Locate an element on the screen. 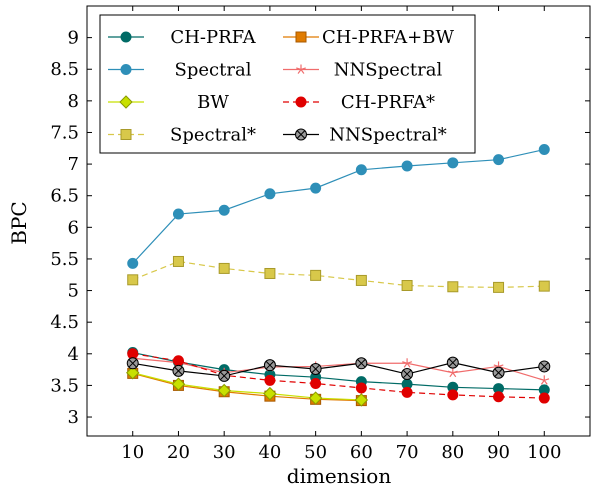 This screenshot has height=491, width=600. y-tick-label: 3.5 is located at coordinates (64, 385).